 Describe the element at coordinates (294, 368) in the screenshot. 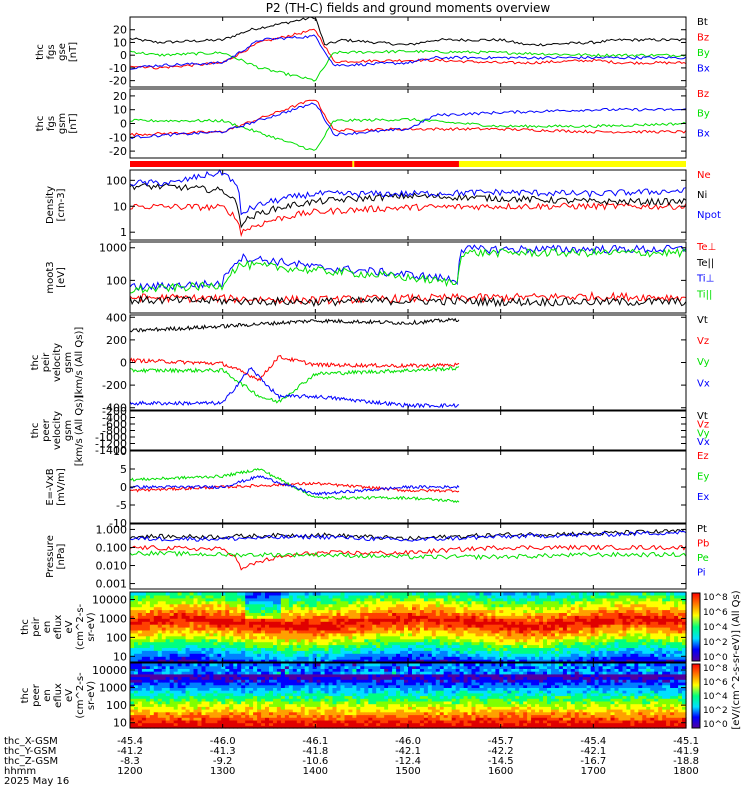

I see `series-Vz` at that location.